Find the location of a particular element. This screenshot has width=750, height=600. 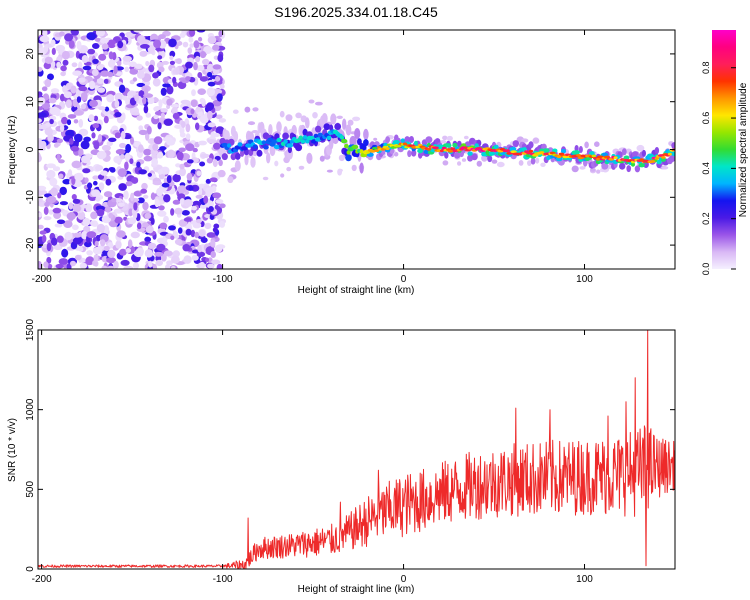

snr-x-tick-label: 0 is located at coordinates (404, 579).